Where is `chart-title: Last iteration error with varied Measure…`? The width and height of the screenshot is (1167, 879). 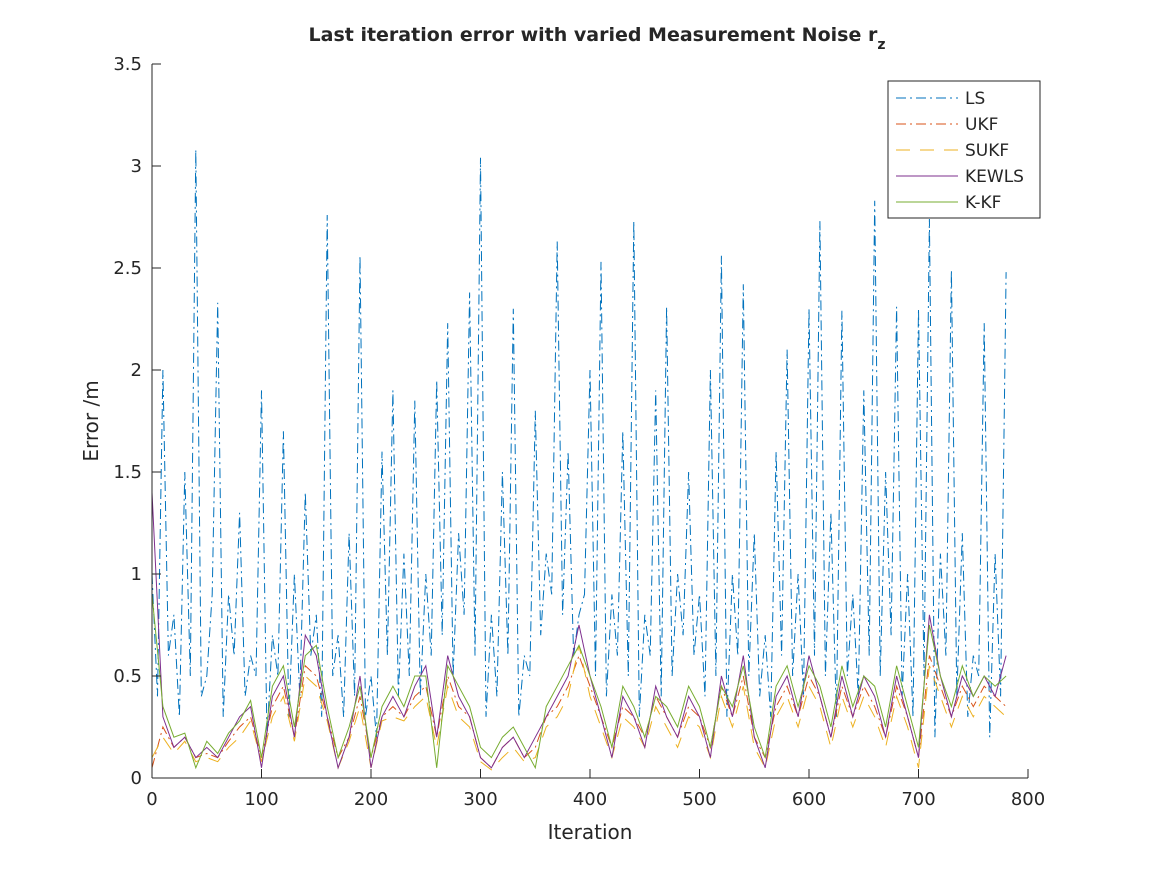
chart-title: Last iteration error with varied Measure… is located at coordinates (597, 38).